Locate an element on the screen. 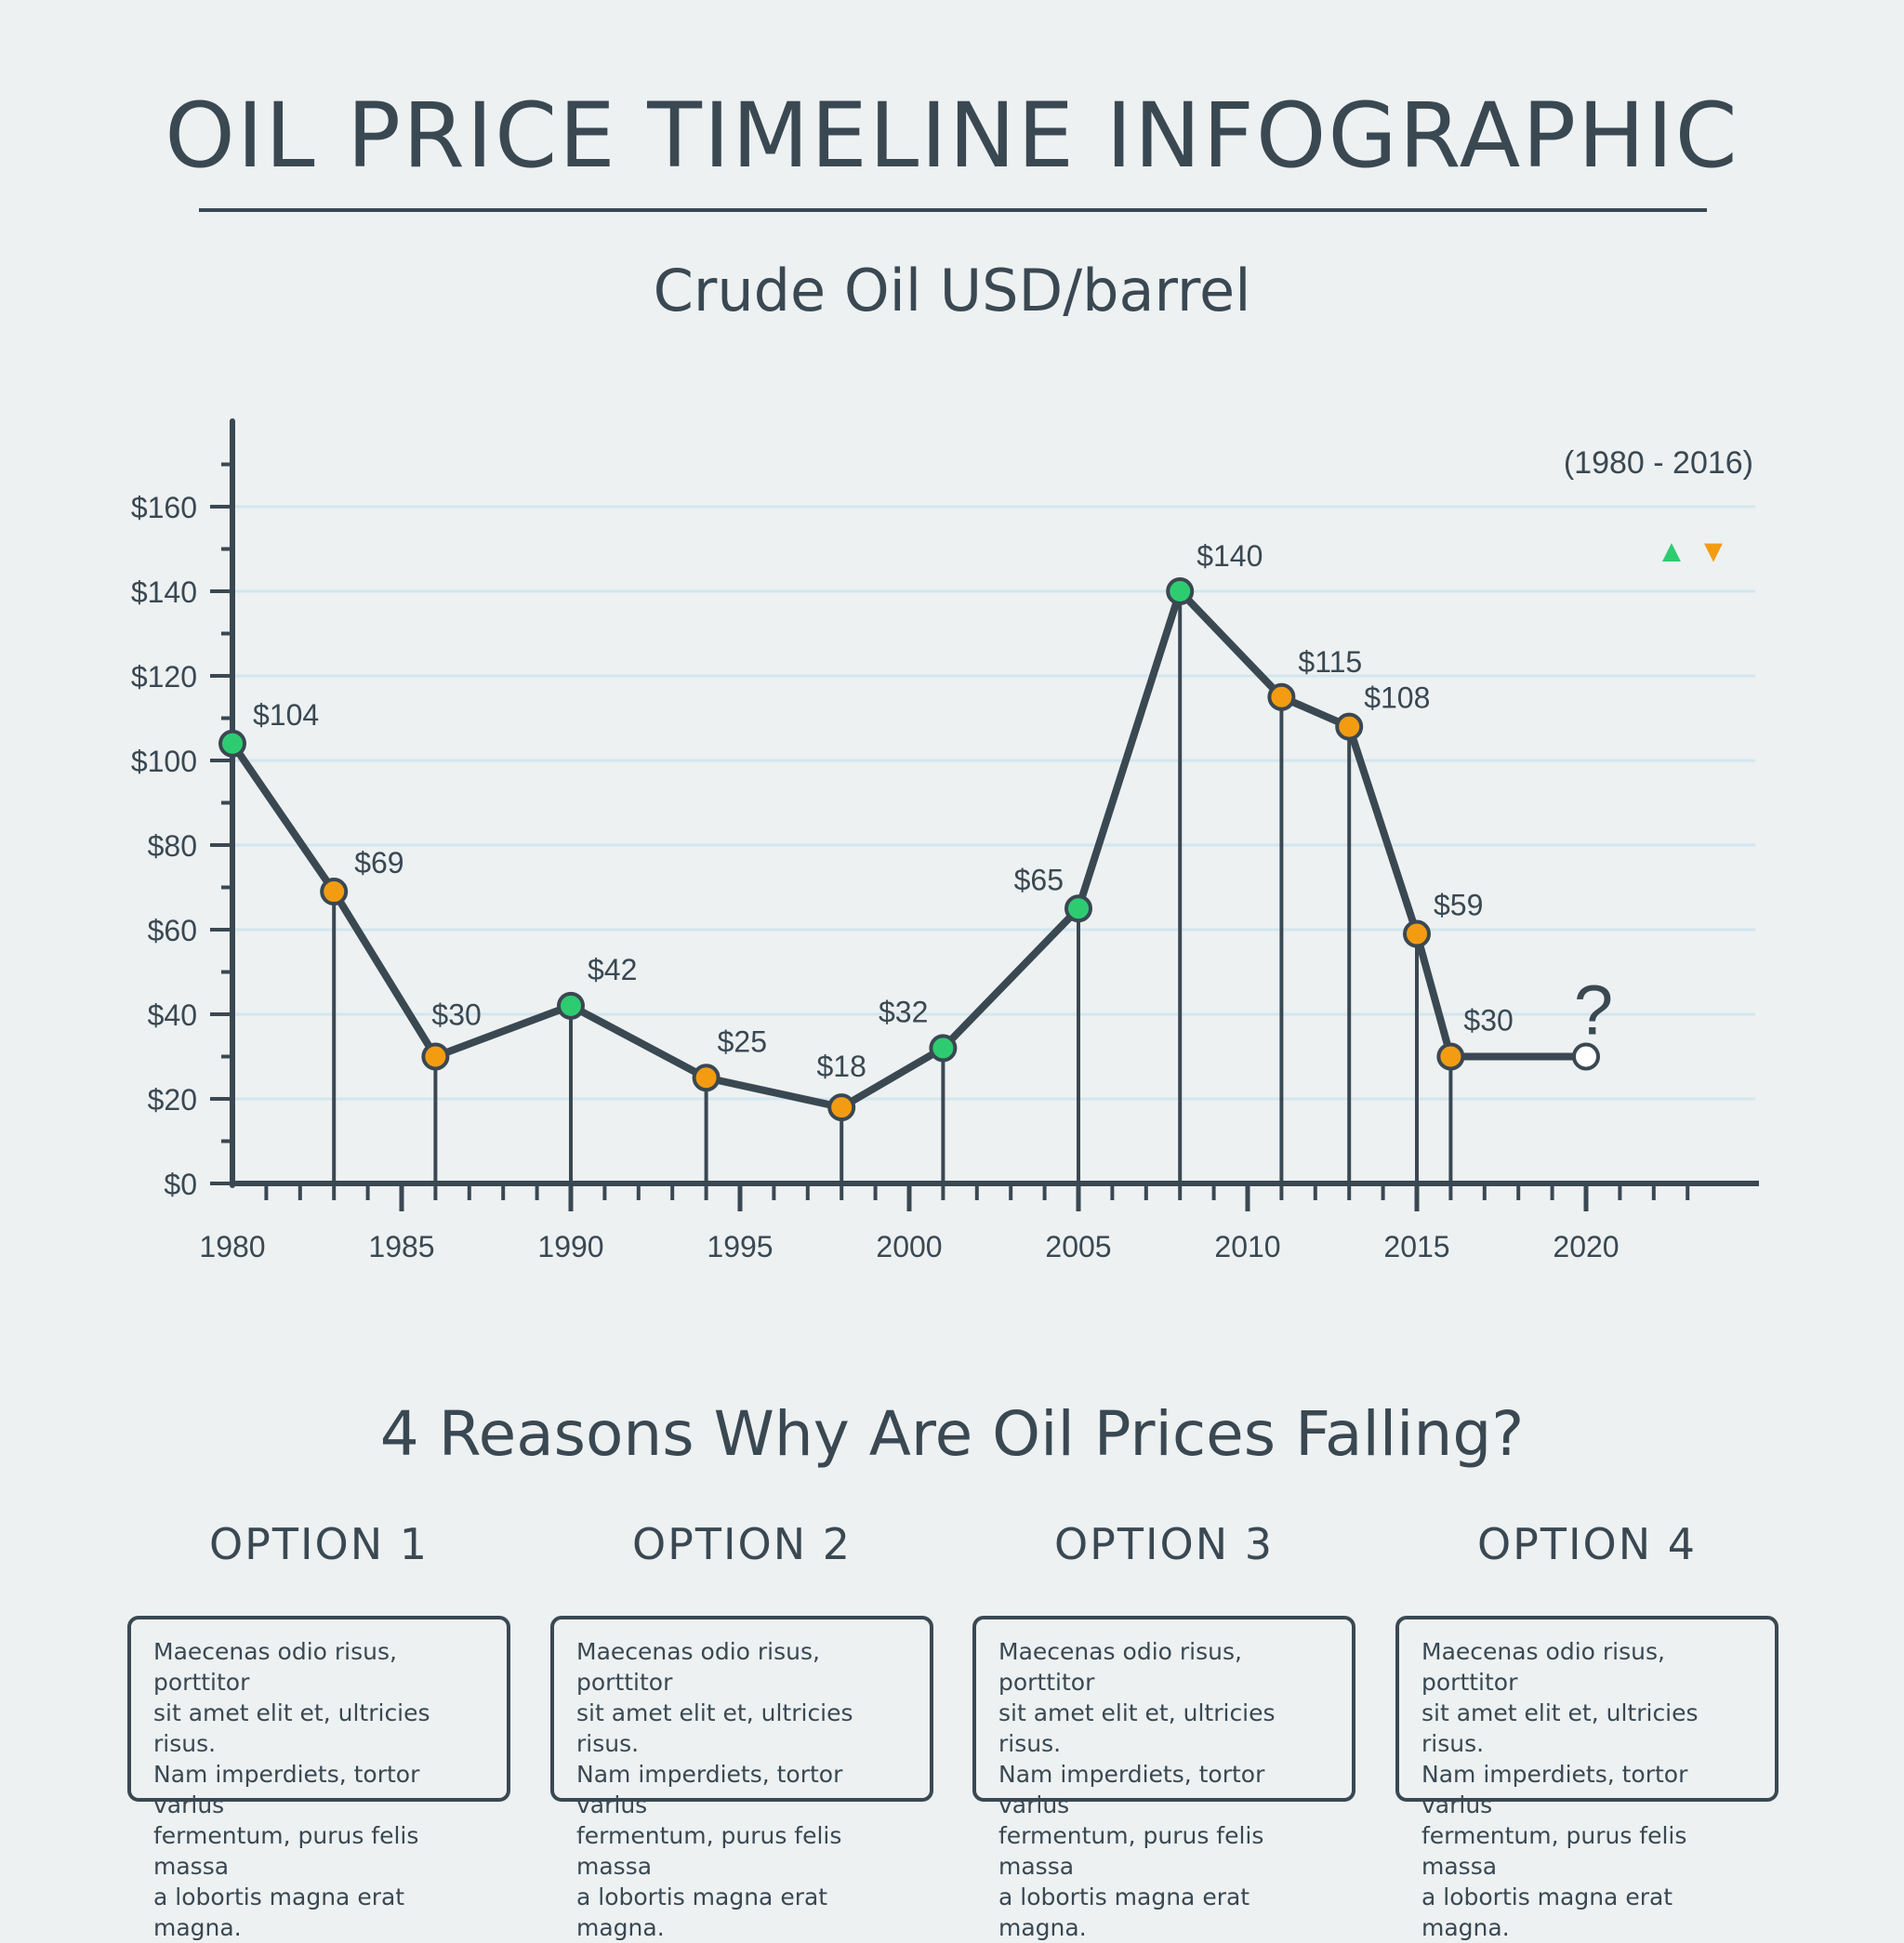 This screenshot has width=1904, height=1943. x-tick-label: 1995 is located at coordinates (740, 1247).